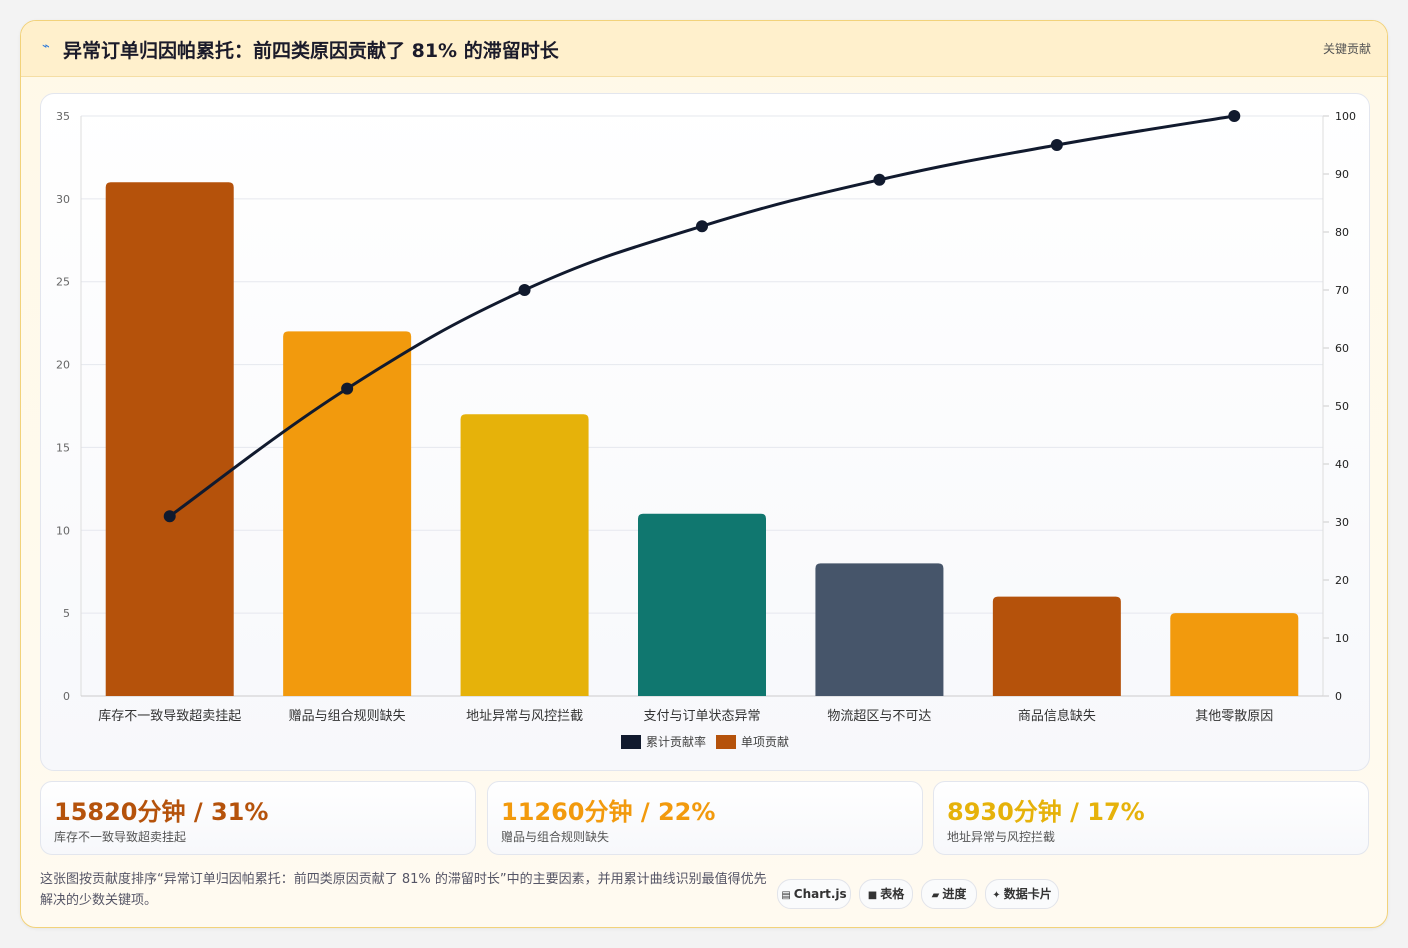 Image resolution: width=1408 pixels, height=948 pixels. I want to click on stat-card-1: 15820分钟 / 31% 库存不一致导致超卖挂起, so click(258, 818).